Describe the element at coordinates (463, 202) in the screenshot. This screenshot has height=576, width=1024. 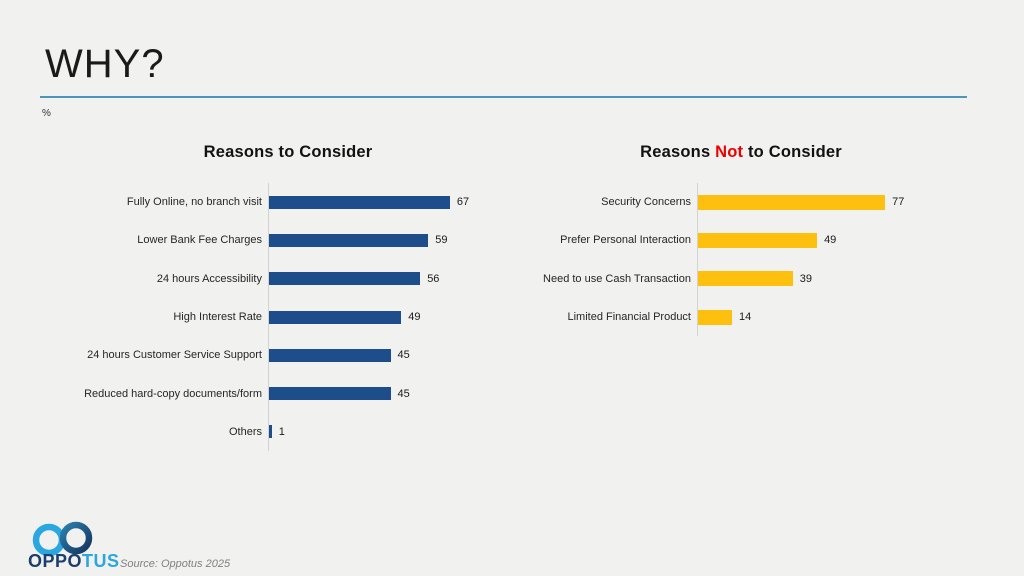
I see `value-label: 67` at that location.